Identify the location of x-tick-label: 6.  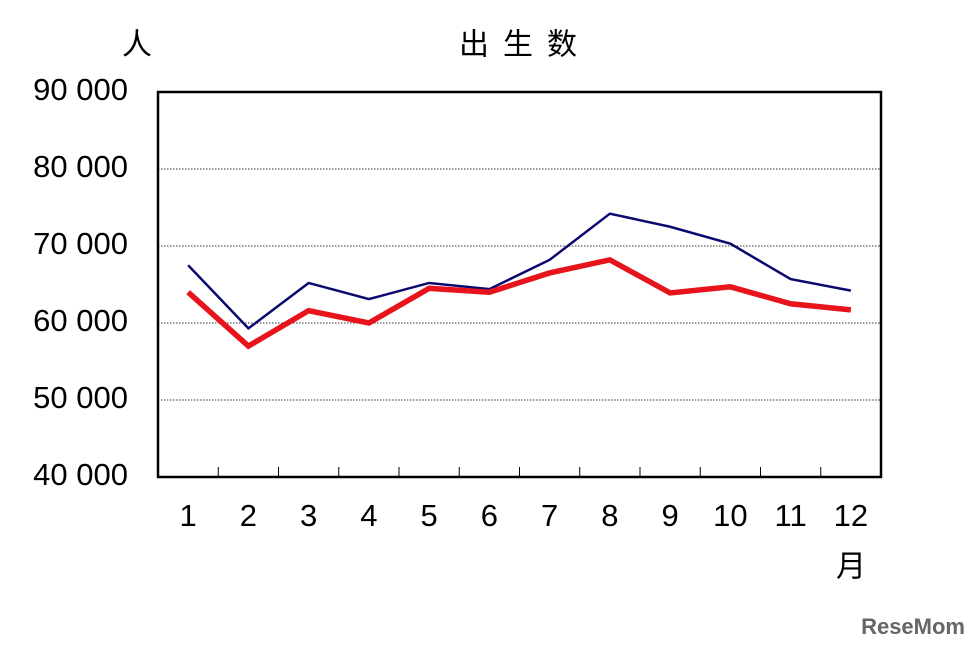
(489, 515).